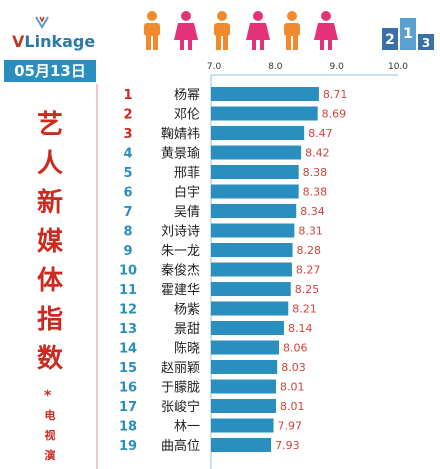 The image size is (440, 469). What do you see at coordinates (307, 289) in the screenshot?
I see `value-label: 8.25` at bounding box center [307, 289].